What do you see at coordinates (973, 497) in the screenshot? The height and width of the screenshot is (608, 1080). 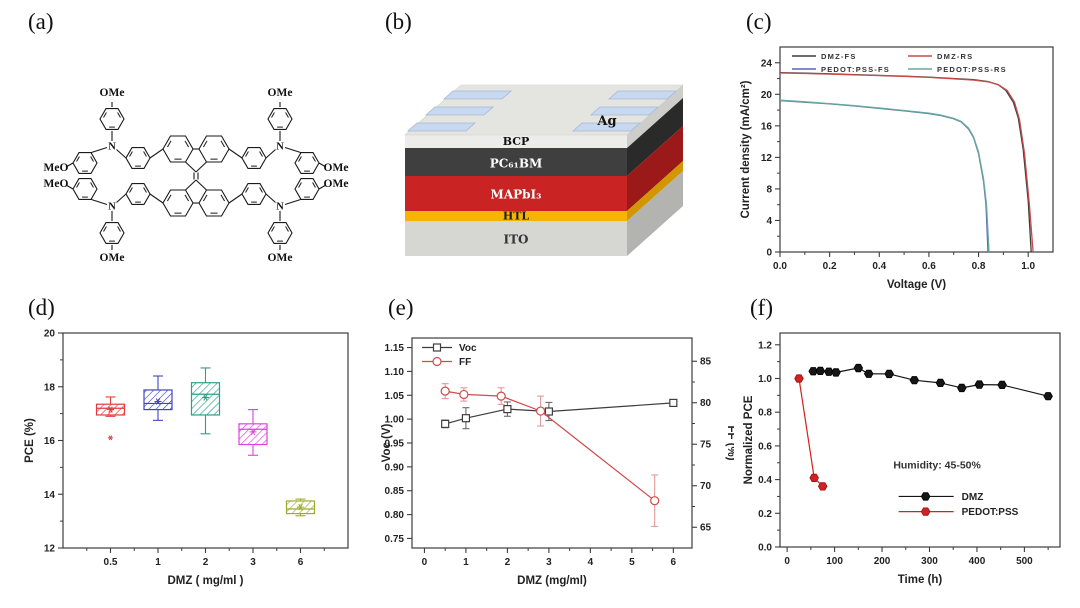 I see `svg-text: DMZ` at bounding box center [973, 497].